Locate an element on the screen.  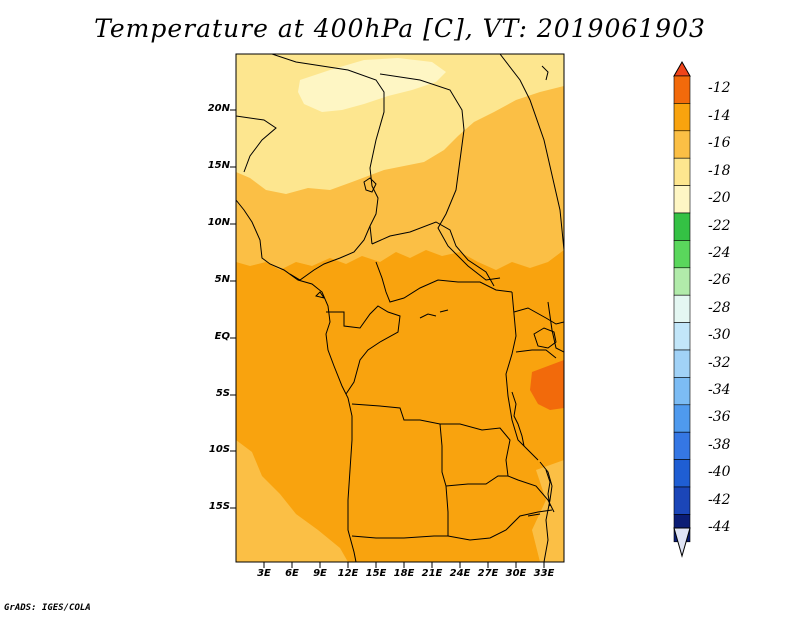
colorbar-label: -30 is located at coordinates (719, 335).